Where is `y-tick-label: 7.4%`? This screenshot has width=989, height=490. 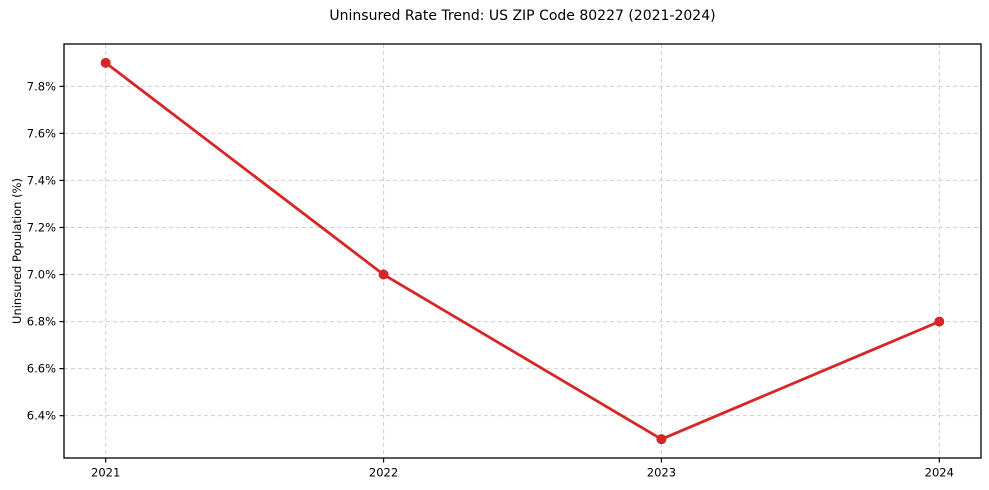
y-tick-label: 7.4% is located at coordinates (41, 180).